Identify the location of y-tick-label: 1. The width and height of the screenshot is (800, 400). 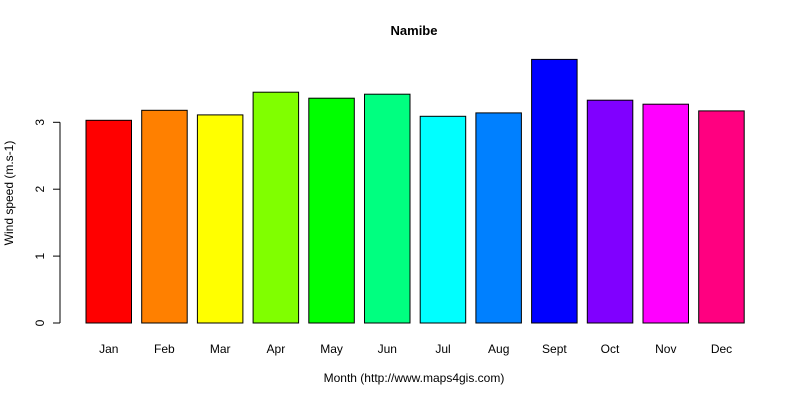
(40, 255).